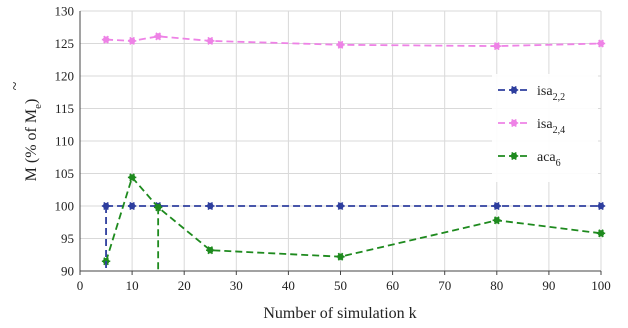 This screenshot has width=628, height=328. I want to click on legend-label: isa2,4, so click(551, 126).